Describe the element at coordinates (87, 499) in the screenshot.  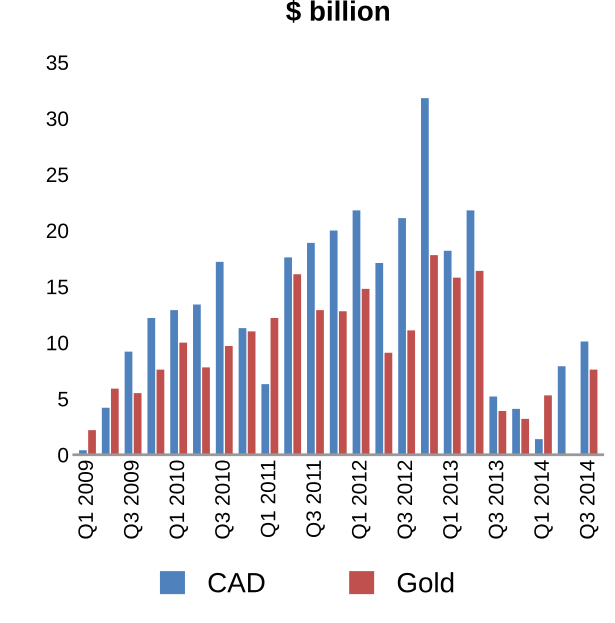
I see `x-tick-label: Q1 2009` at that location.